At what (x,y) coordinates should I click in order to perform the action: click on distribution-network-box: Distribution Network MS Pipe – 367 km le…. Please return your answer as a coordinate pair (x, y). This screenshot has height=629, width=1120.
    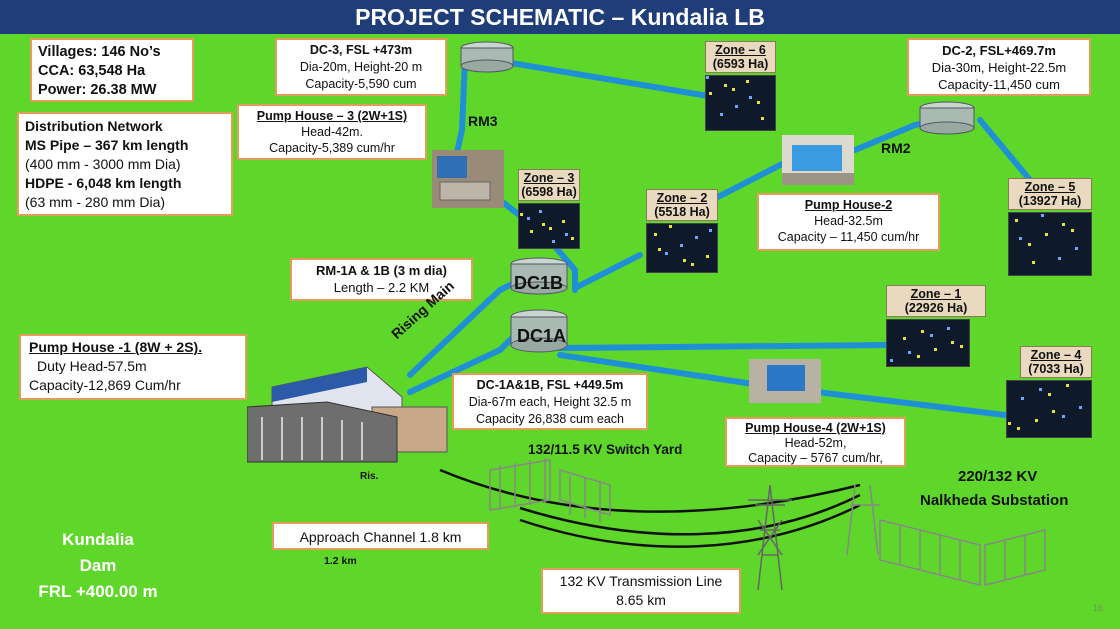
    Looking at the image, I should click on (125, 164).